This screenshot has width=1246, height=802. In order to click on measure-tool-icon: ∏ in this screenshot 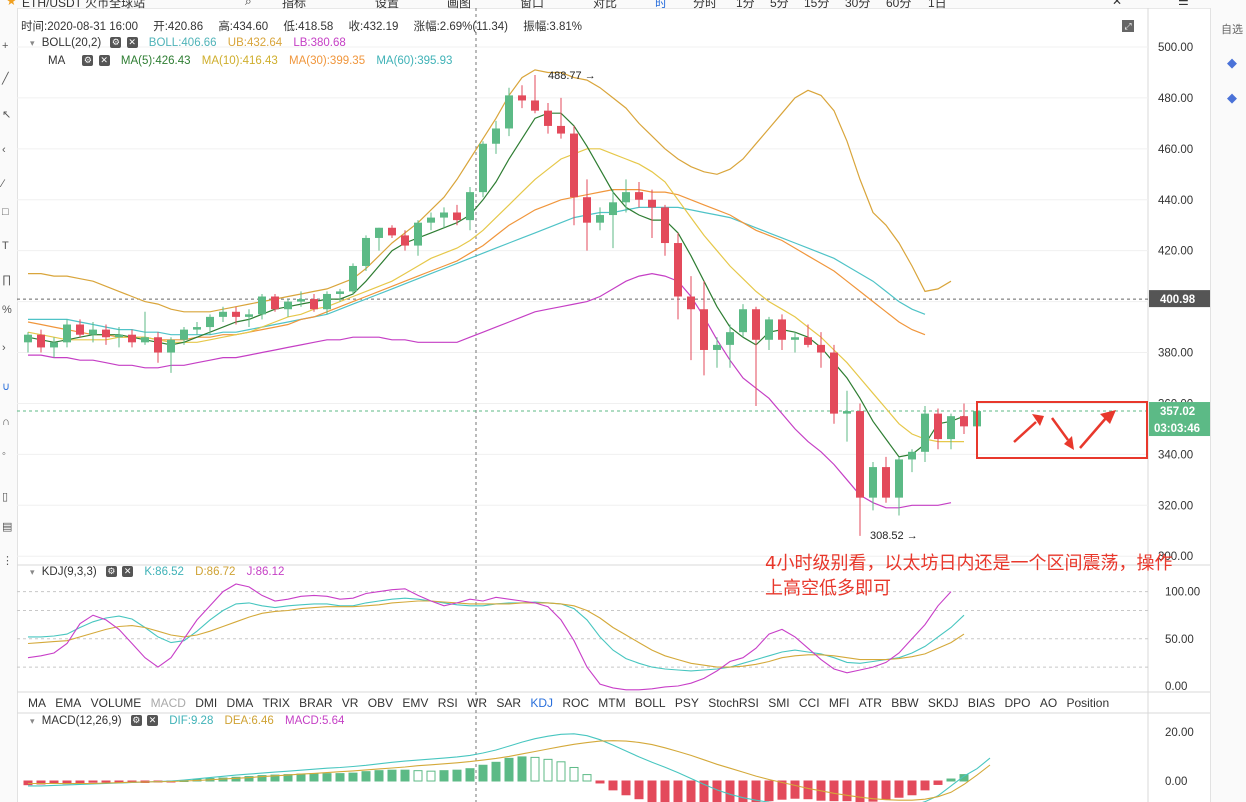, I will do `click(7, 280)`.